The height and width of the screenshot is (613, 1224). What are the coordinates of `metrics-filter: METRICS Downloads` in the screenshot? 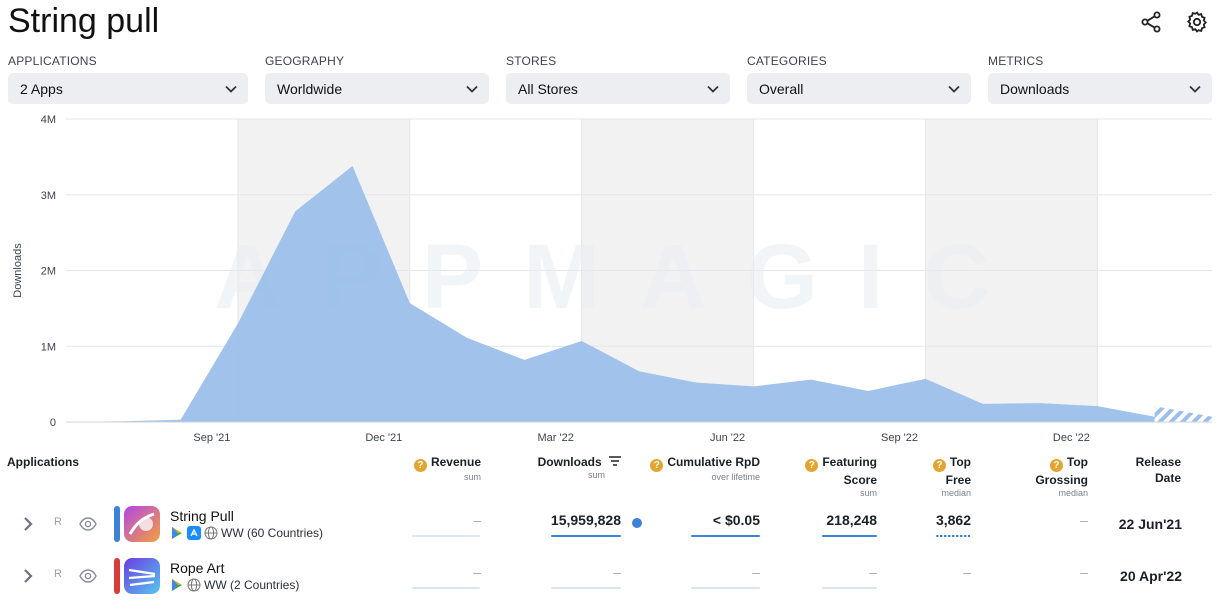 It's located at (1100, 79).